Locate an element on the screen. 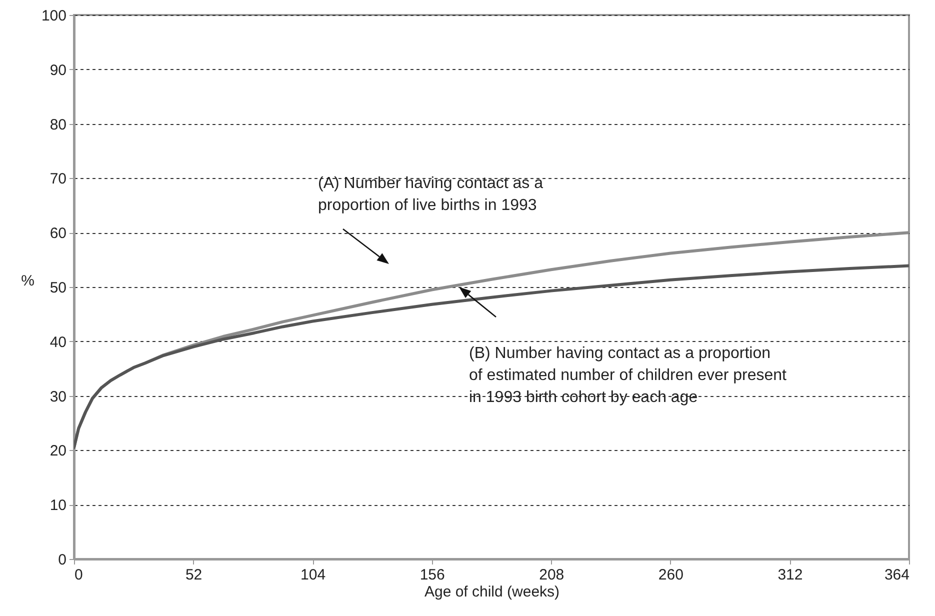  y-tick-label: 30 is located at coordinates (58, 397).